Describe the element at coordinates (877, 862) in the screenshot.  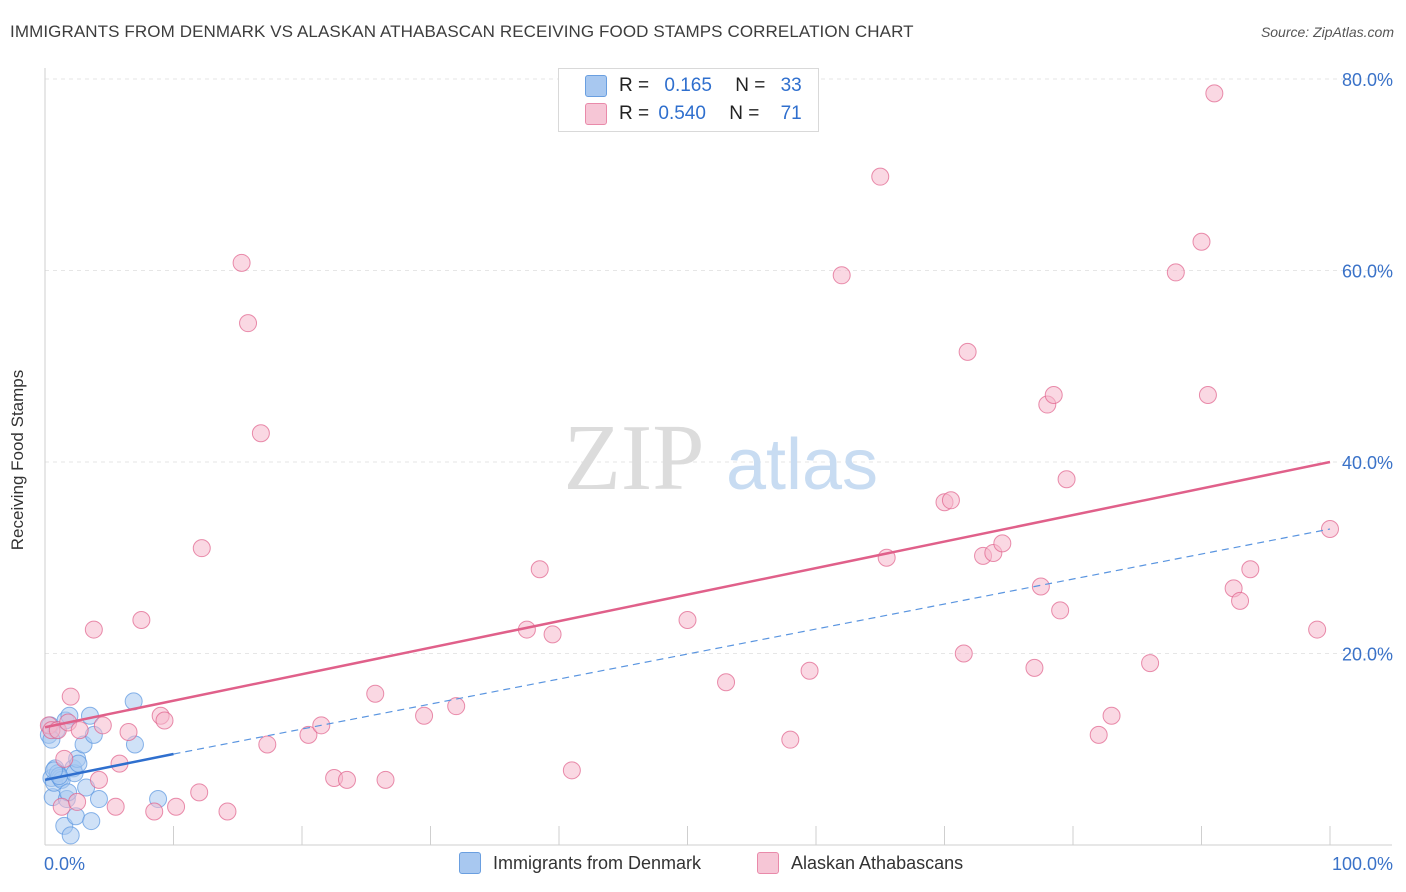
I see `bottom-legend-label-athabascan: Alaskan Athabascans` at that location.